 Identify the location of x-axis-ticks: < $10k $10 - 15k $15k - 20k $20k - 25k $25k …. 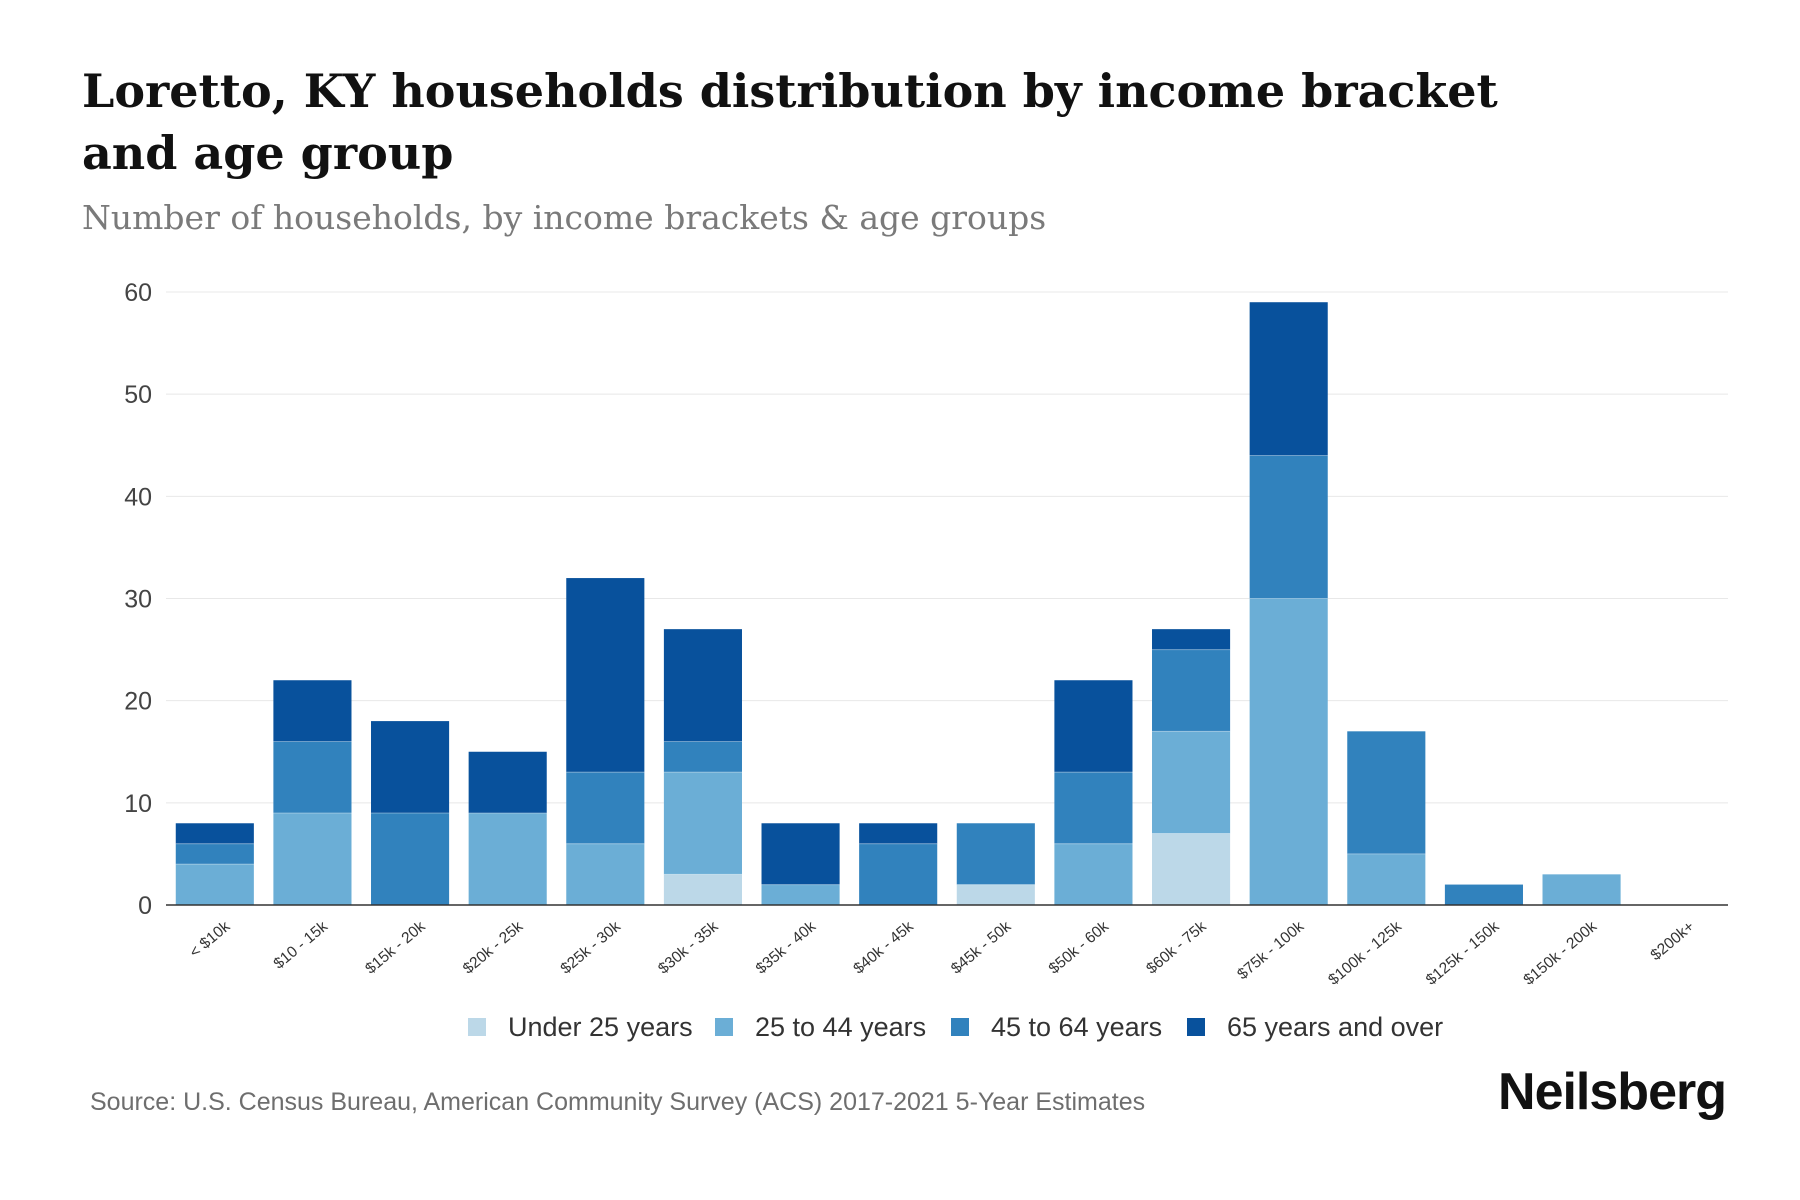
(941, 953).